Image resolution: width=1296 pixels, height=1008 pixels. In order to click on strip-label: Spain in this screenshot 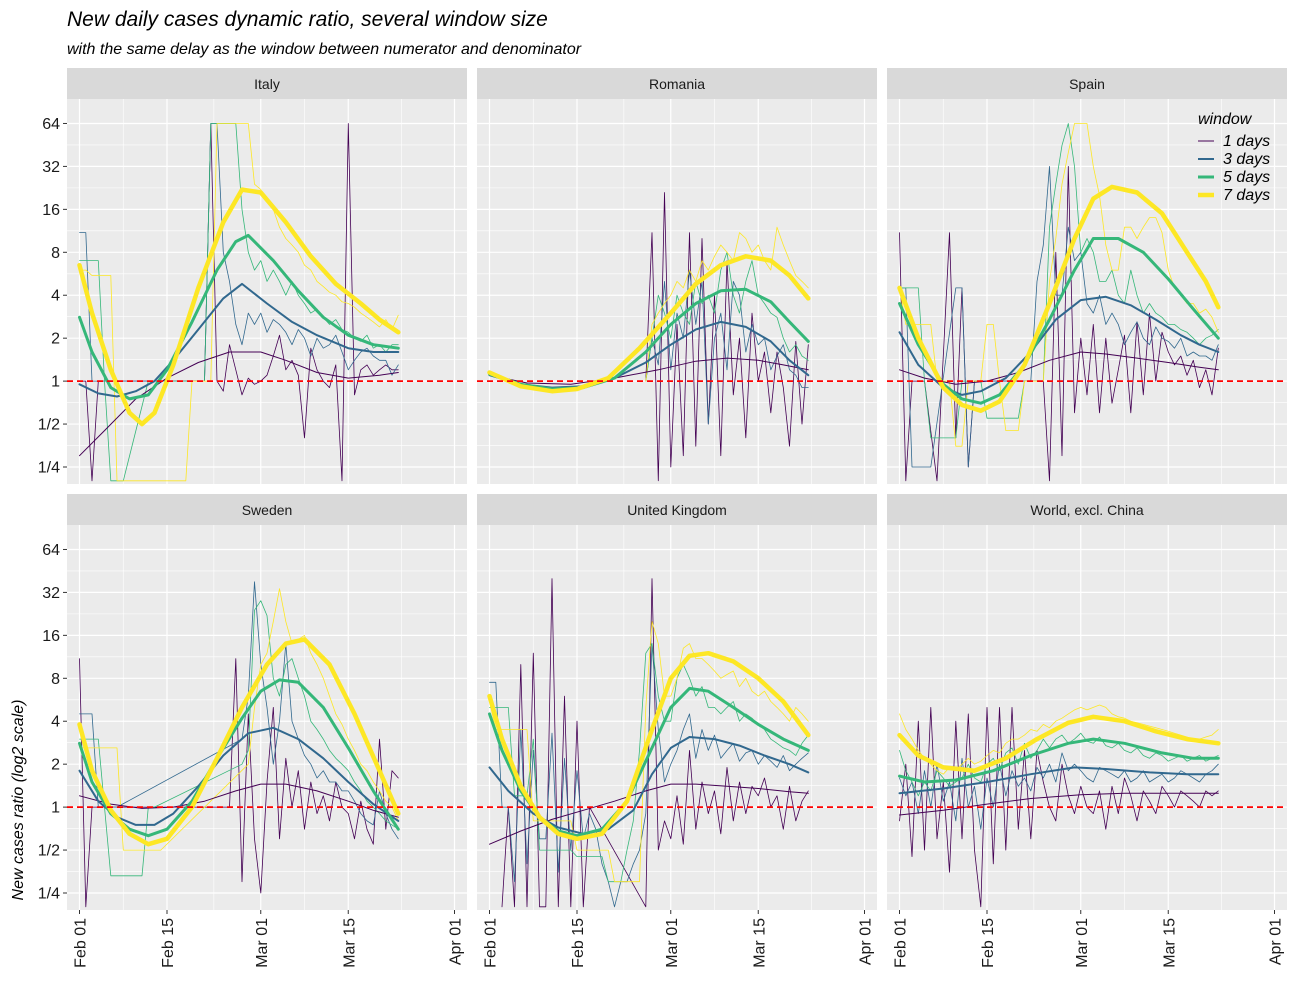, I will do `click(1087, 84)`.